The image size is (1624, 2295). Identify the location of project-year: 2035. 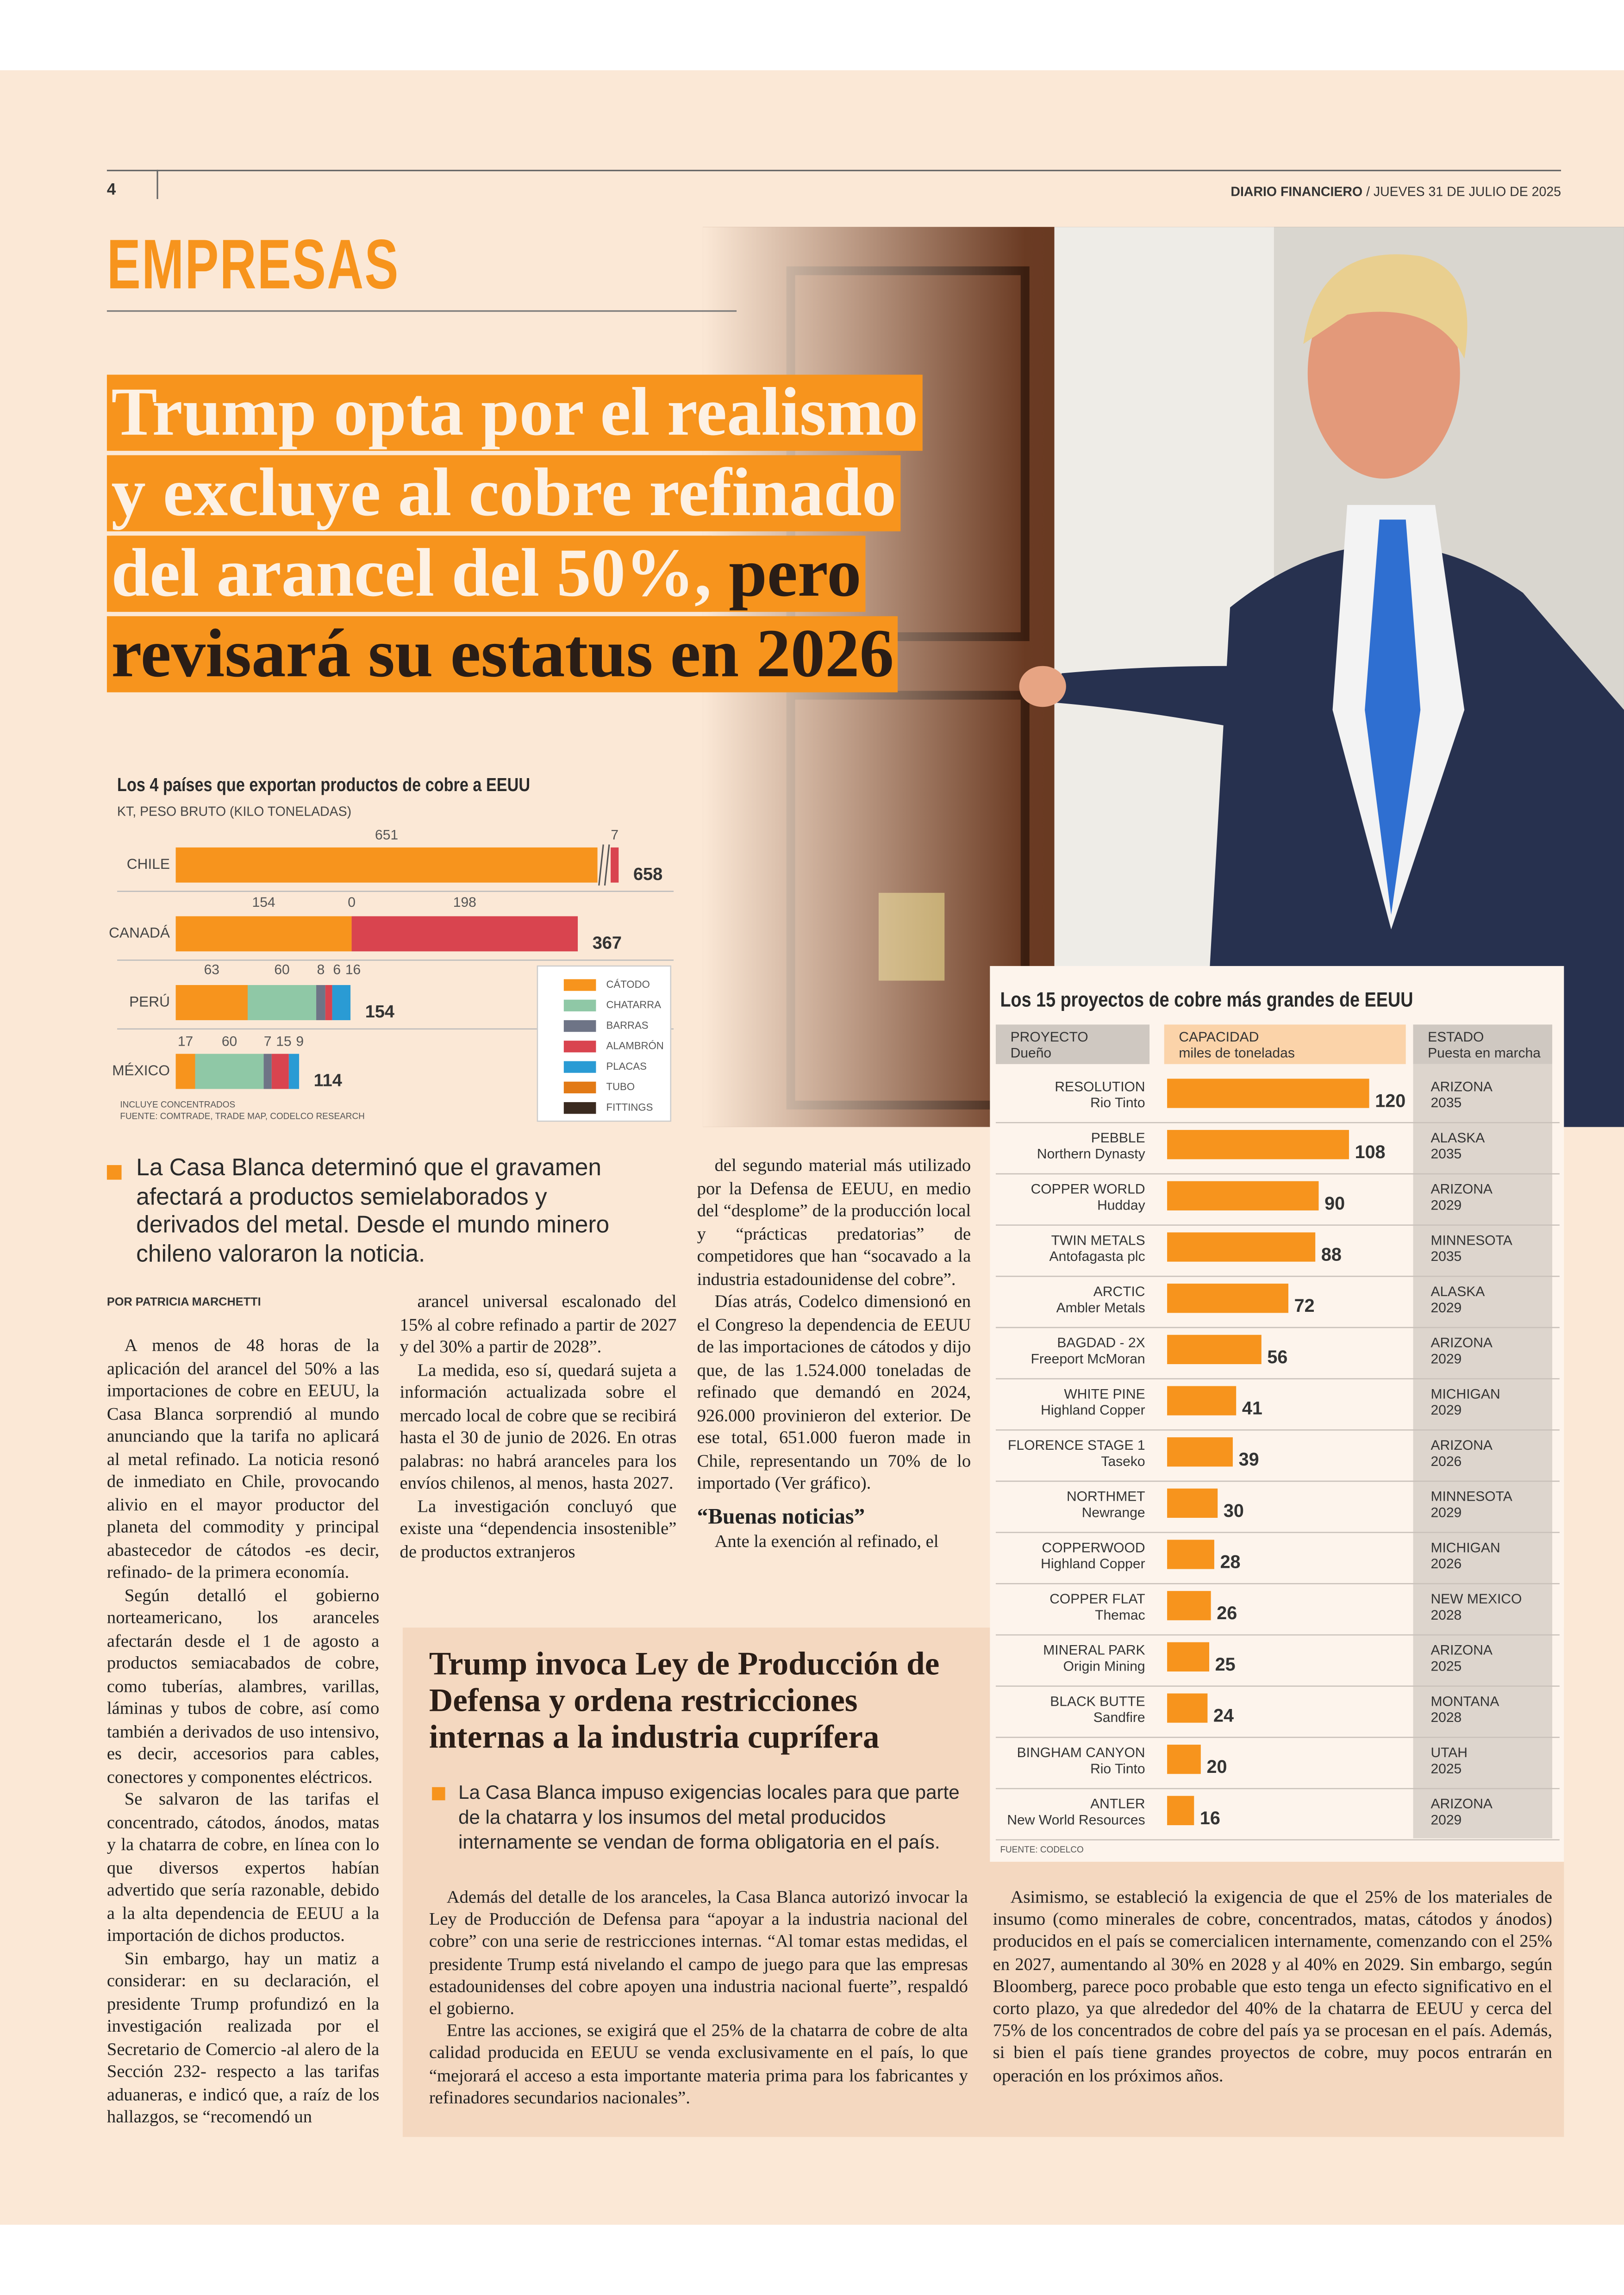
(1446, 1102).